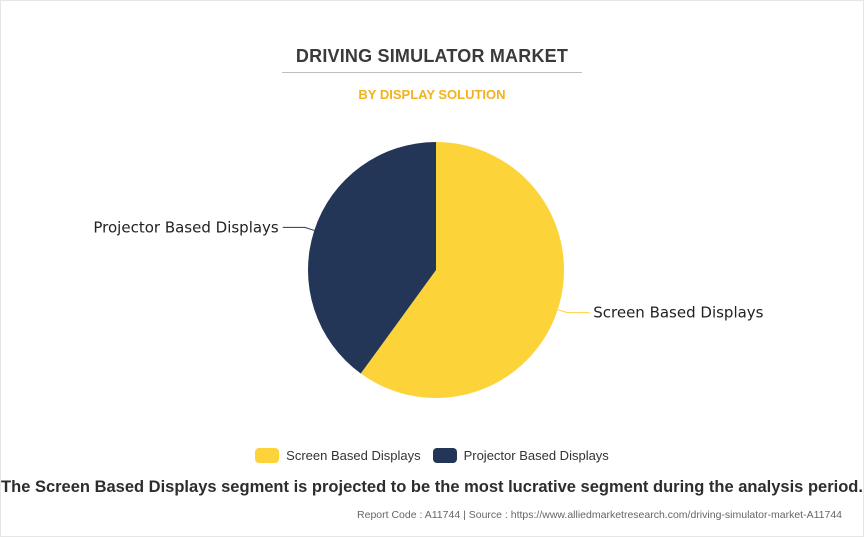 Image resolution: width=864 pixels, height=537 pixels. I want to click on leader-line-screen-based-displays, so click(573, 311).